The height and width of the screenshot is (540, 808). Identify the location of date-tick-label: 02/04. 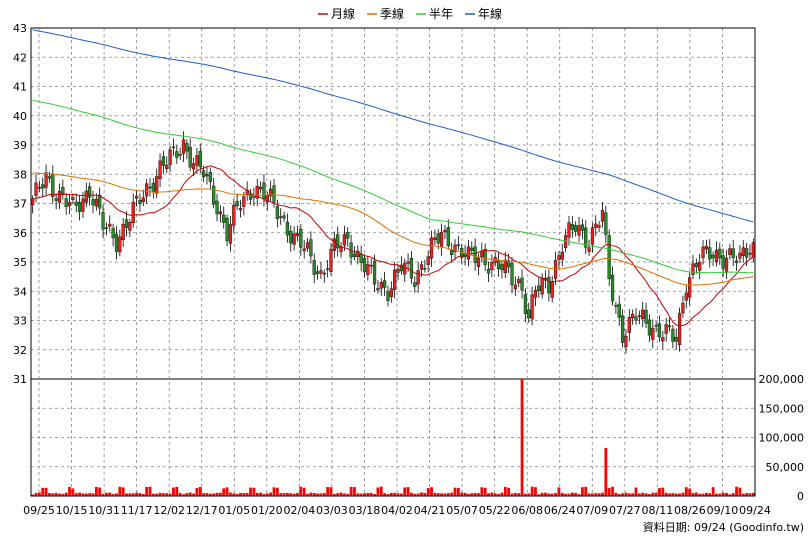
(300, 510).